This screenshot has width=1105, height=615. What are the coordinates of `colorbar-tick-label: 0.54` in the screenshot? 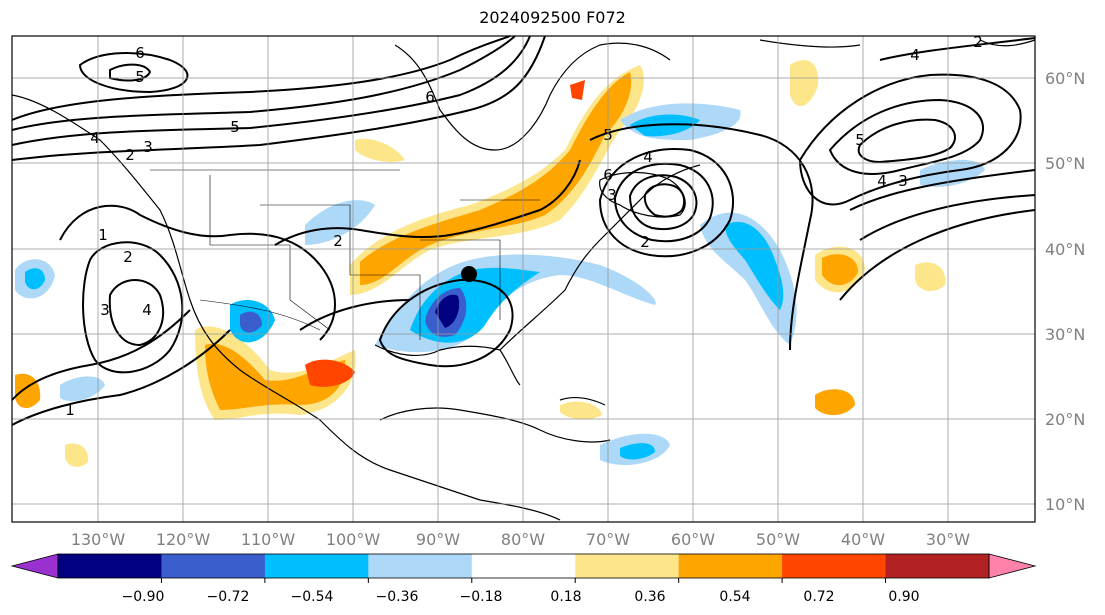 It's located at (734, 597).